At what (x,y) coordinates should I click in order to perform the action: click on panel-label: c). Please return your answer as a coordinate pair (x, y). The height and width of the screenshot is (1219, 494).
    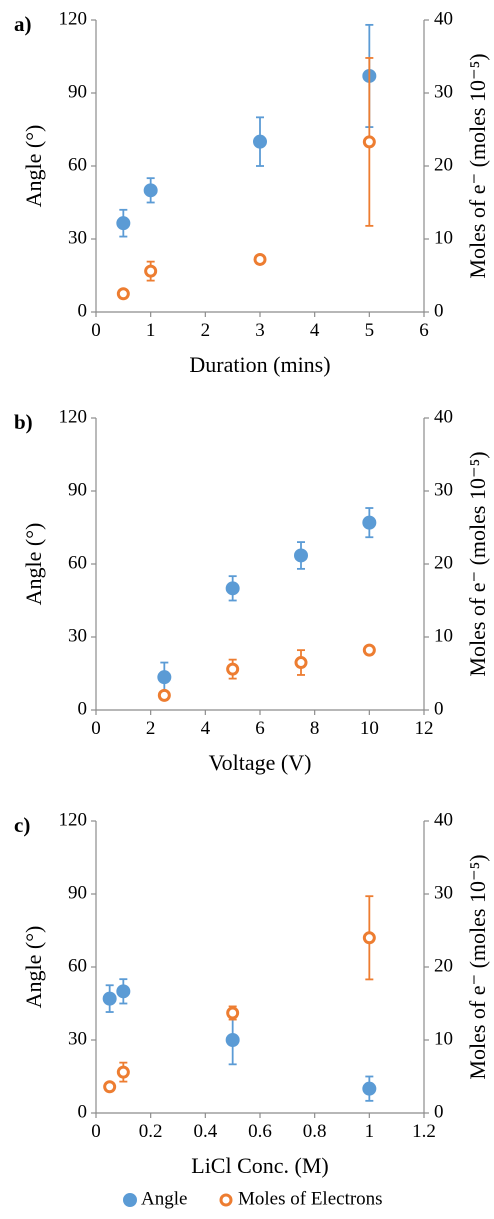
    Looking at the image, I should click on (22, 825).